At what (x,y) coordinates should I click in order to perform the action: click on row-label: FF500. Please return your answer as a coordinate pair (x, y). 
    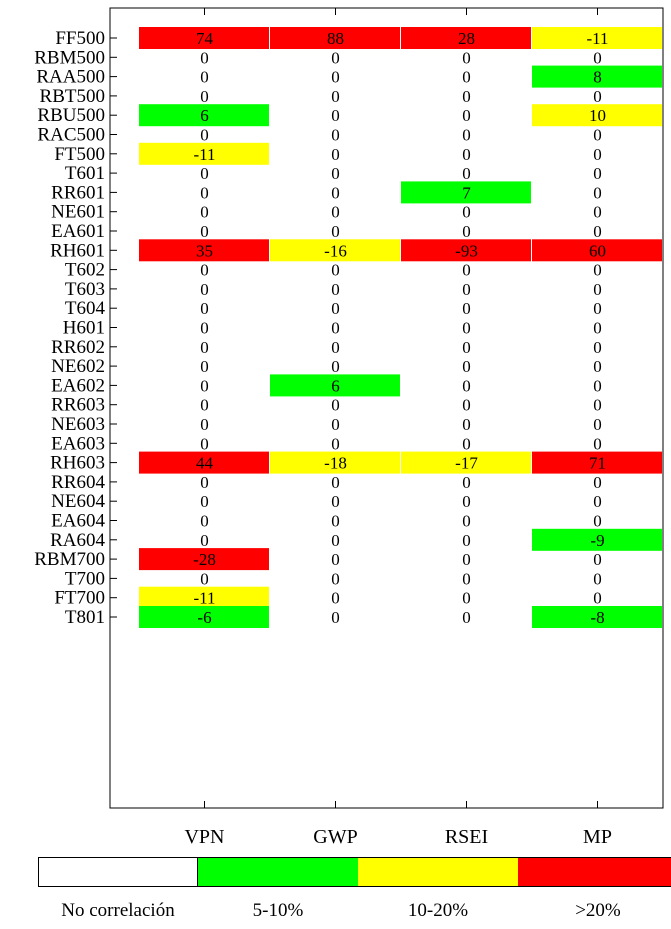
    Looking at the image, I should click on (80, 38).